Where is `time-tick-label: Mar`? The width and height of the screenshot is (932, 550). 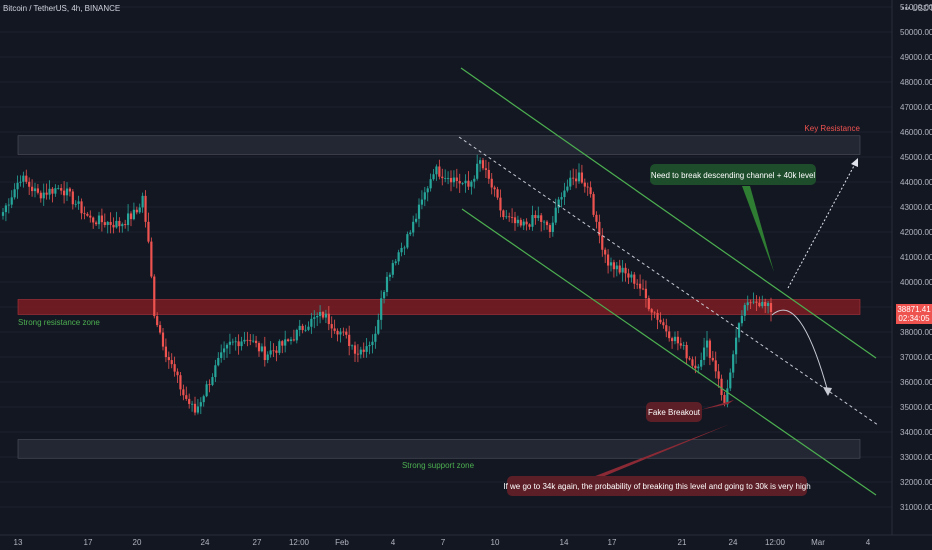 time-tick-label: Mar is located at coordinates (818, 542).